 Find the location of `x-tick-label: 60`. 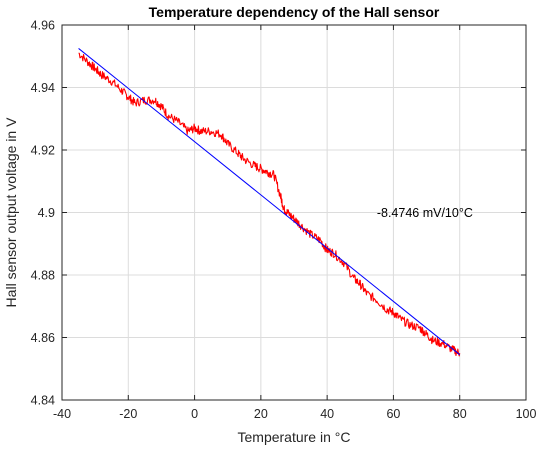

x-tick-label: 60 is located at coordinates (393, 414).